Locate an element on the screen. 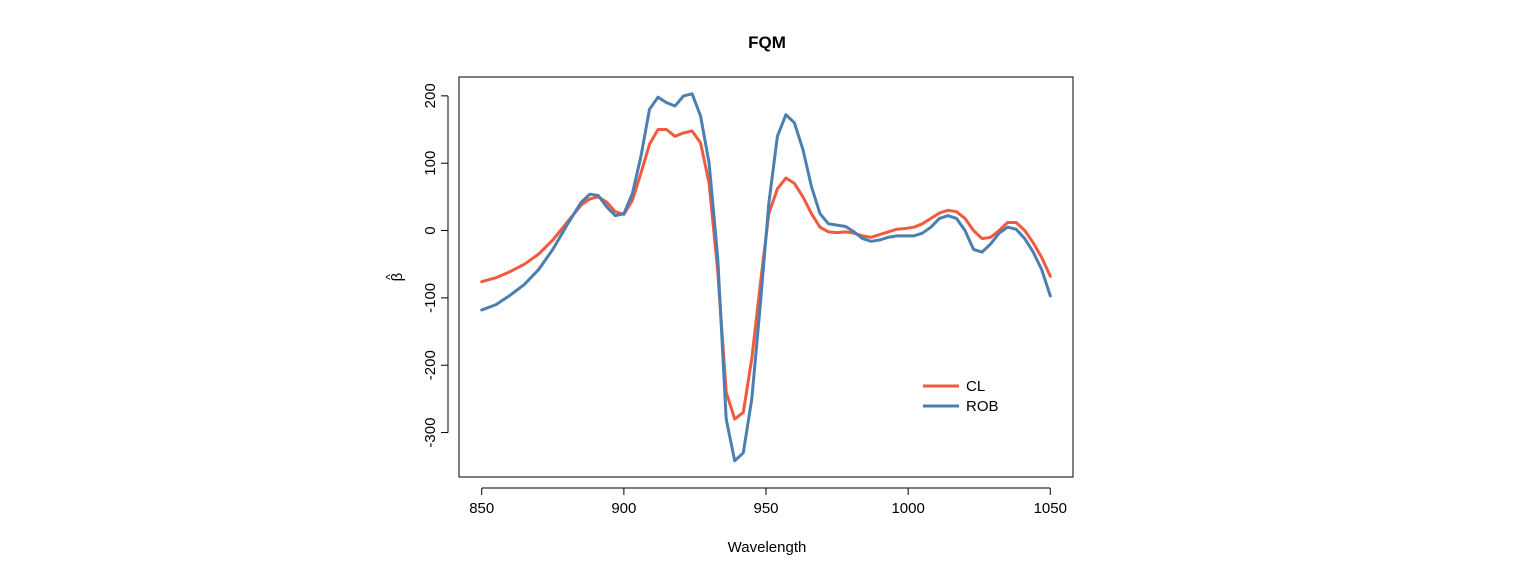 This screenshot has height=576, width=1536. x-axis: 850 900 950 1000 1050 is located at coordinates (768, 502).